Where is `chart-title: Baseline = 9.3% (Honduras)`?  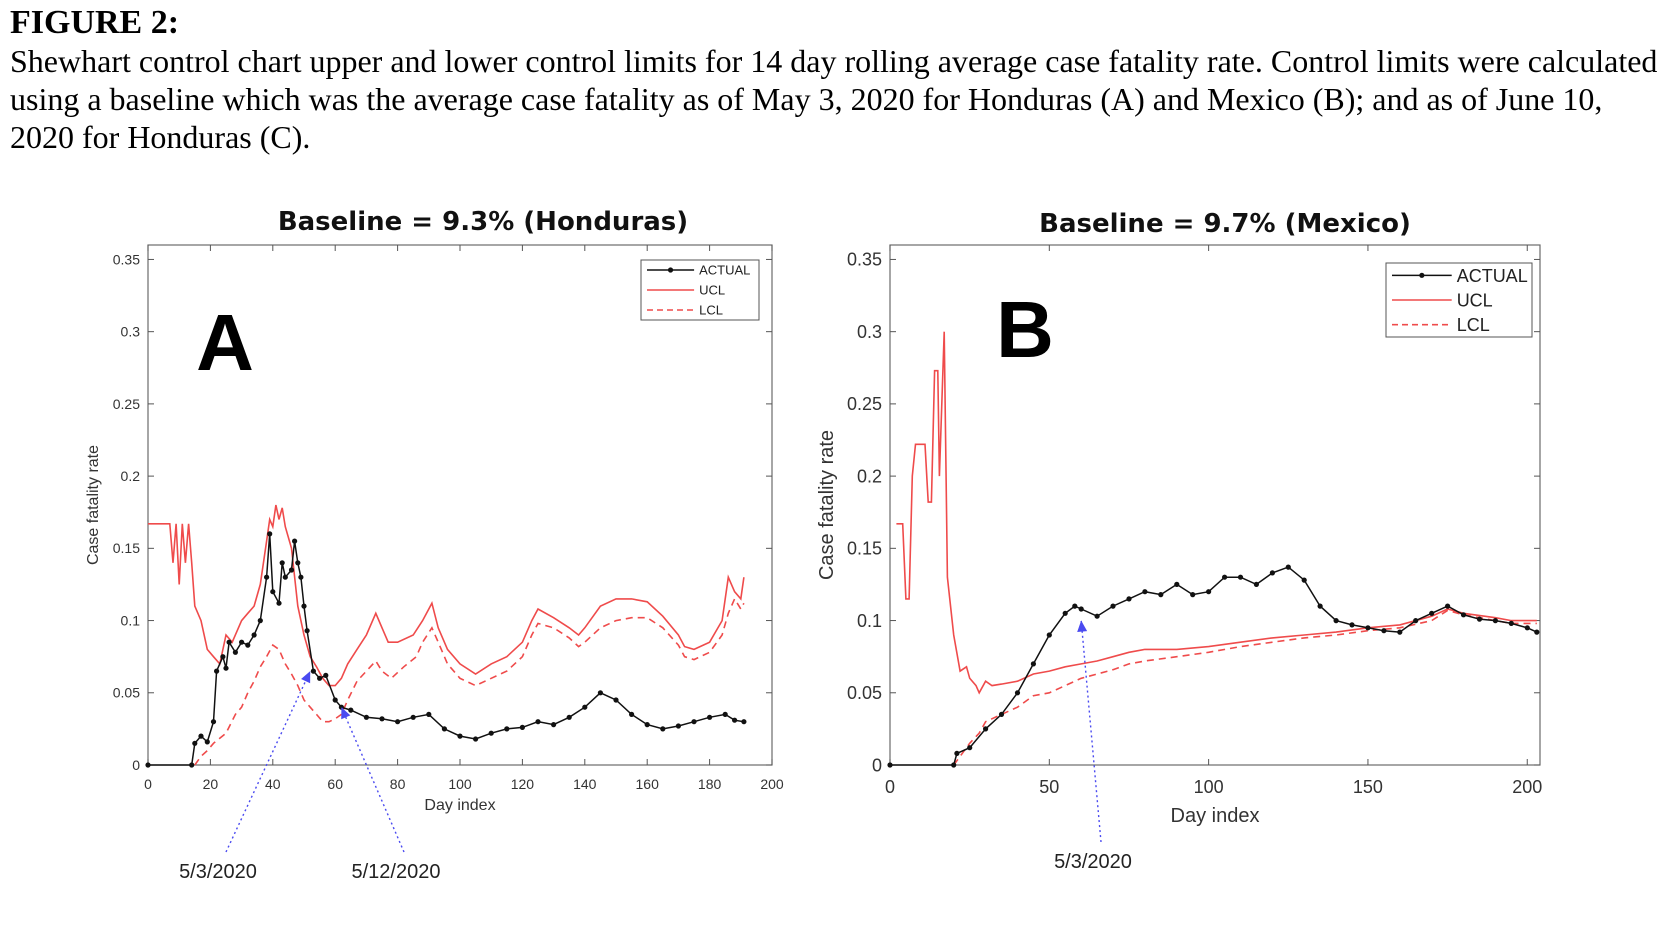 chart-title: Baseline = 9.3% (Honduras) is located at coordinates (483, 222).